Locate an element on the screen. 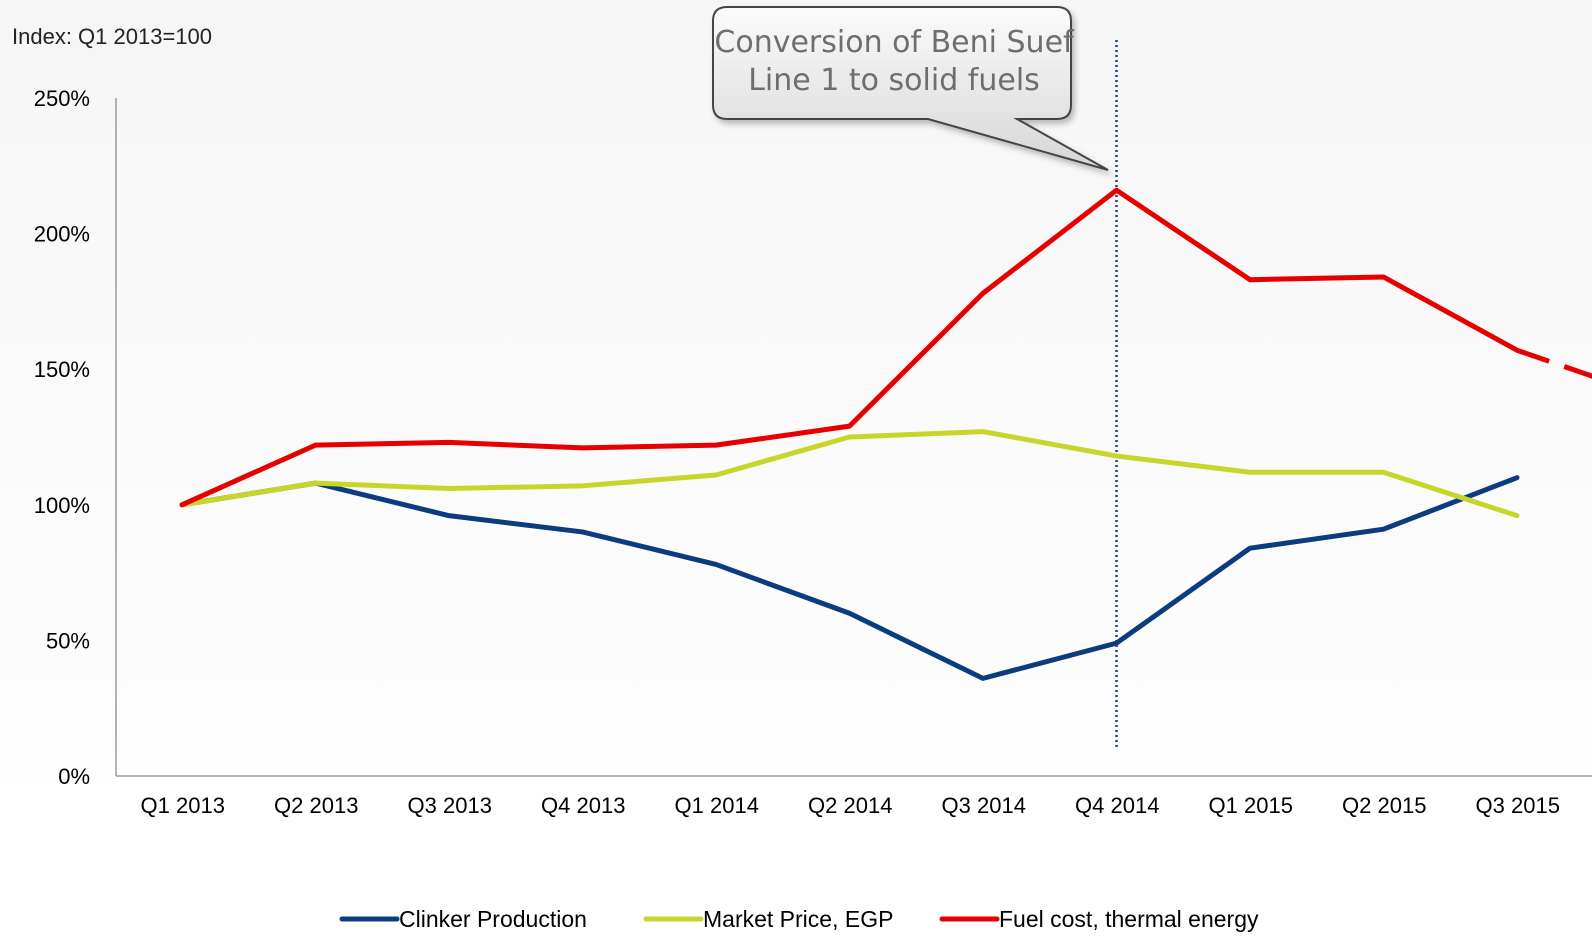 This screenshot has height=936, width=1592. x-tick-label: Q2 2013 is located at coordinates (316, 805).